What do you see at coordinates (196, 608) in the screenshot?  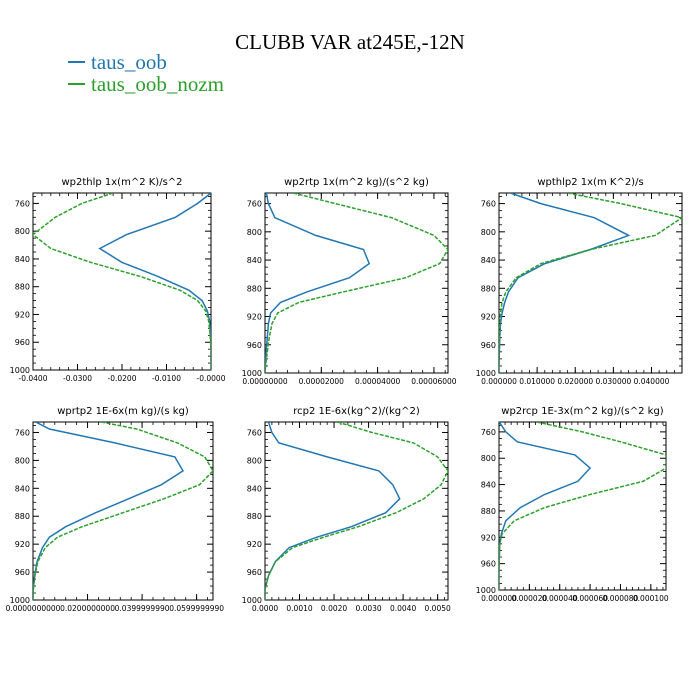 I see `x-tick-label: 0.0599999990` at bounding box center [196, 608].